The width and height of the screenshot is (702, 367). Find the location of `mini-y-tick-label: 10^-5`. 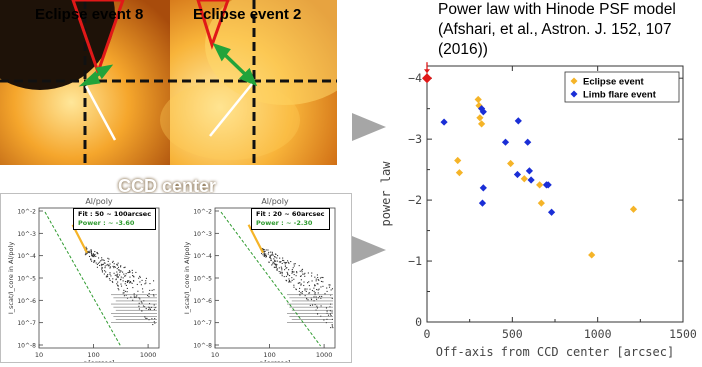

mini-y-tick-label: 10^-5 is located at coordinates (202, 279).